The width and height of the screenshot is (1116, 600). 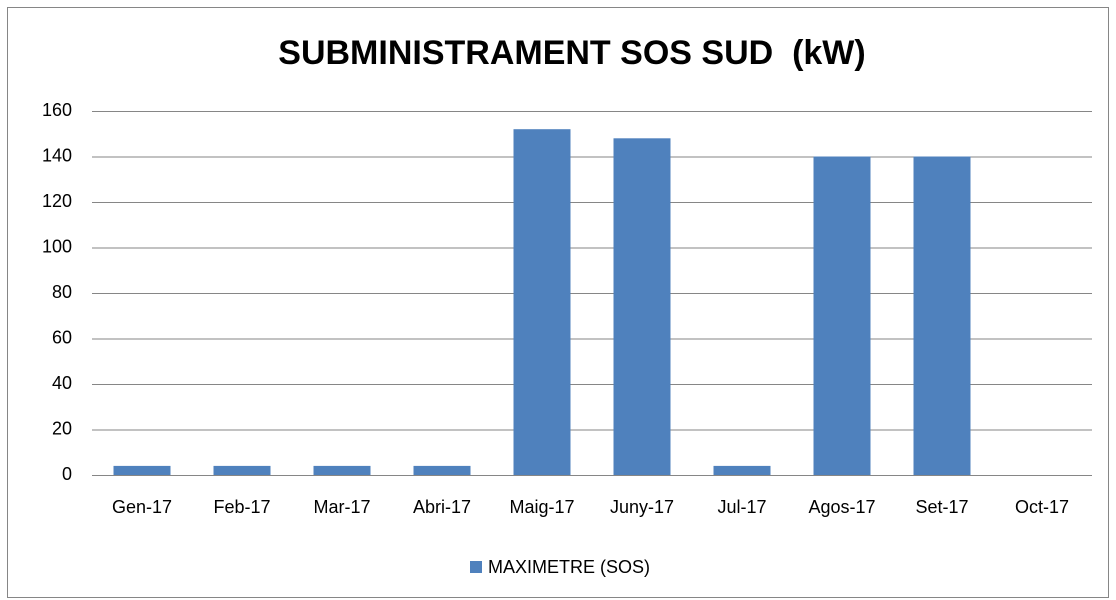 I want to click on y-tick-label: 0, so click(x=67, y=474).